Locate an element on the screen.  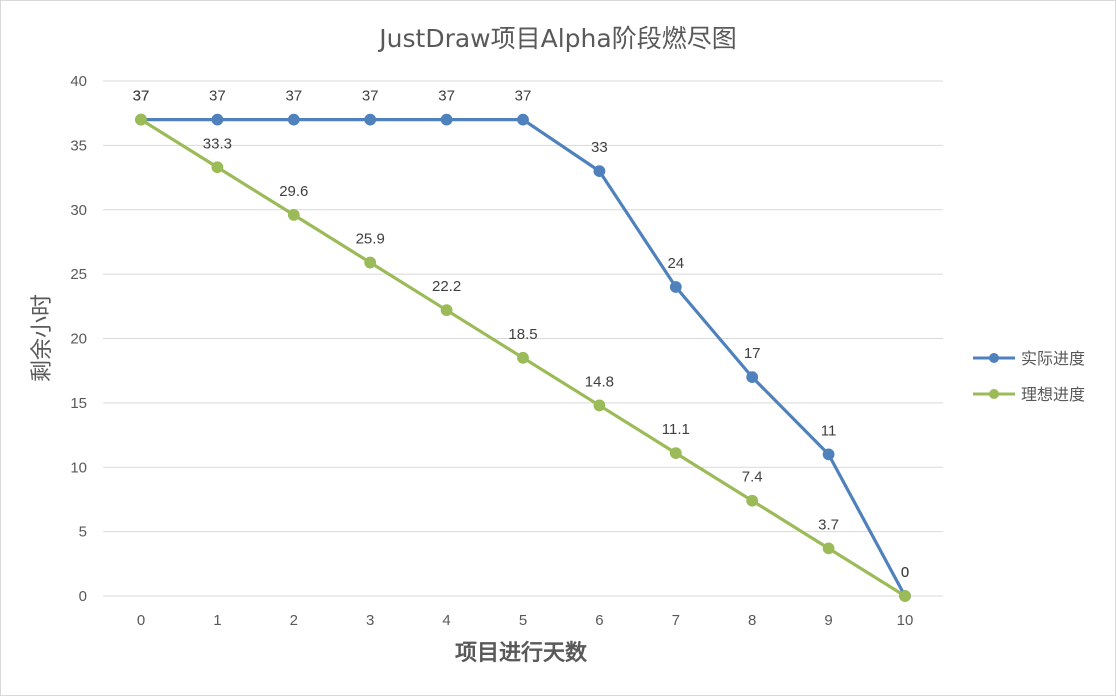
x-tick-label: 5 is located at coordinates (523, 620).